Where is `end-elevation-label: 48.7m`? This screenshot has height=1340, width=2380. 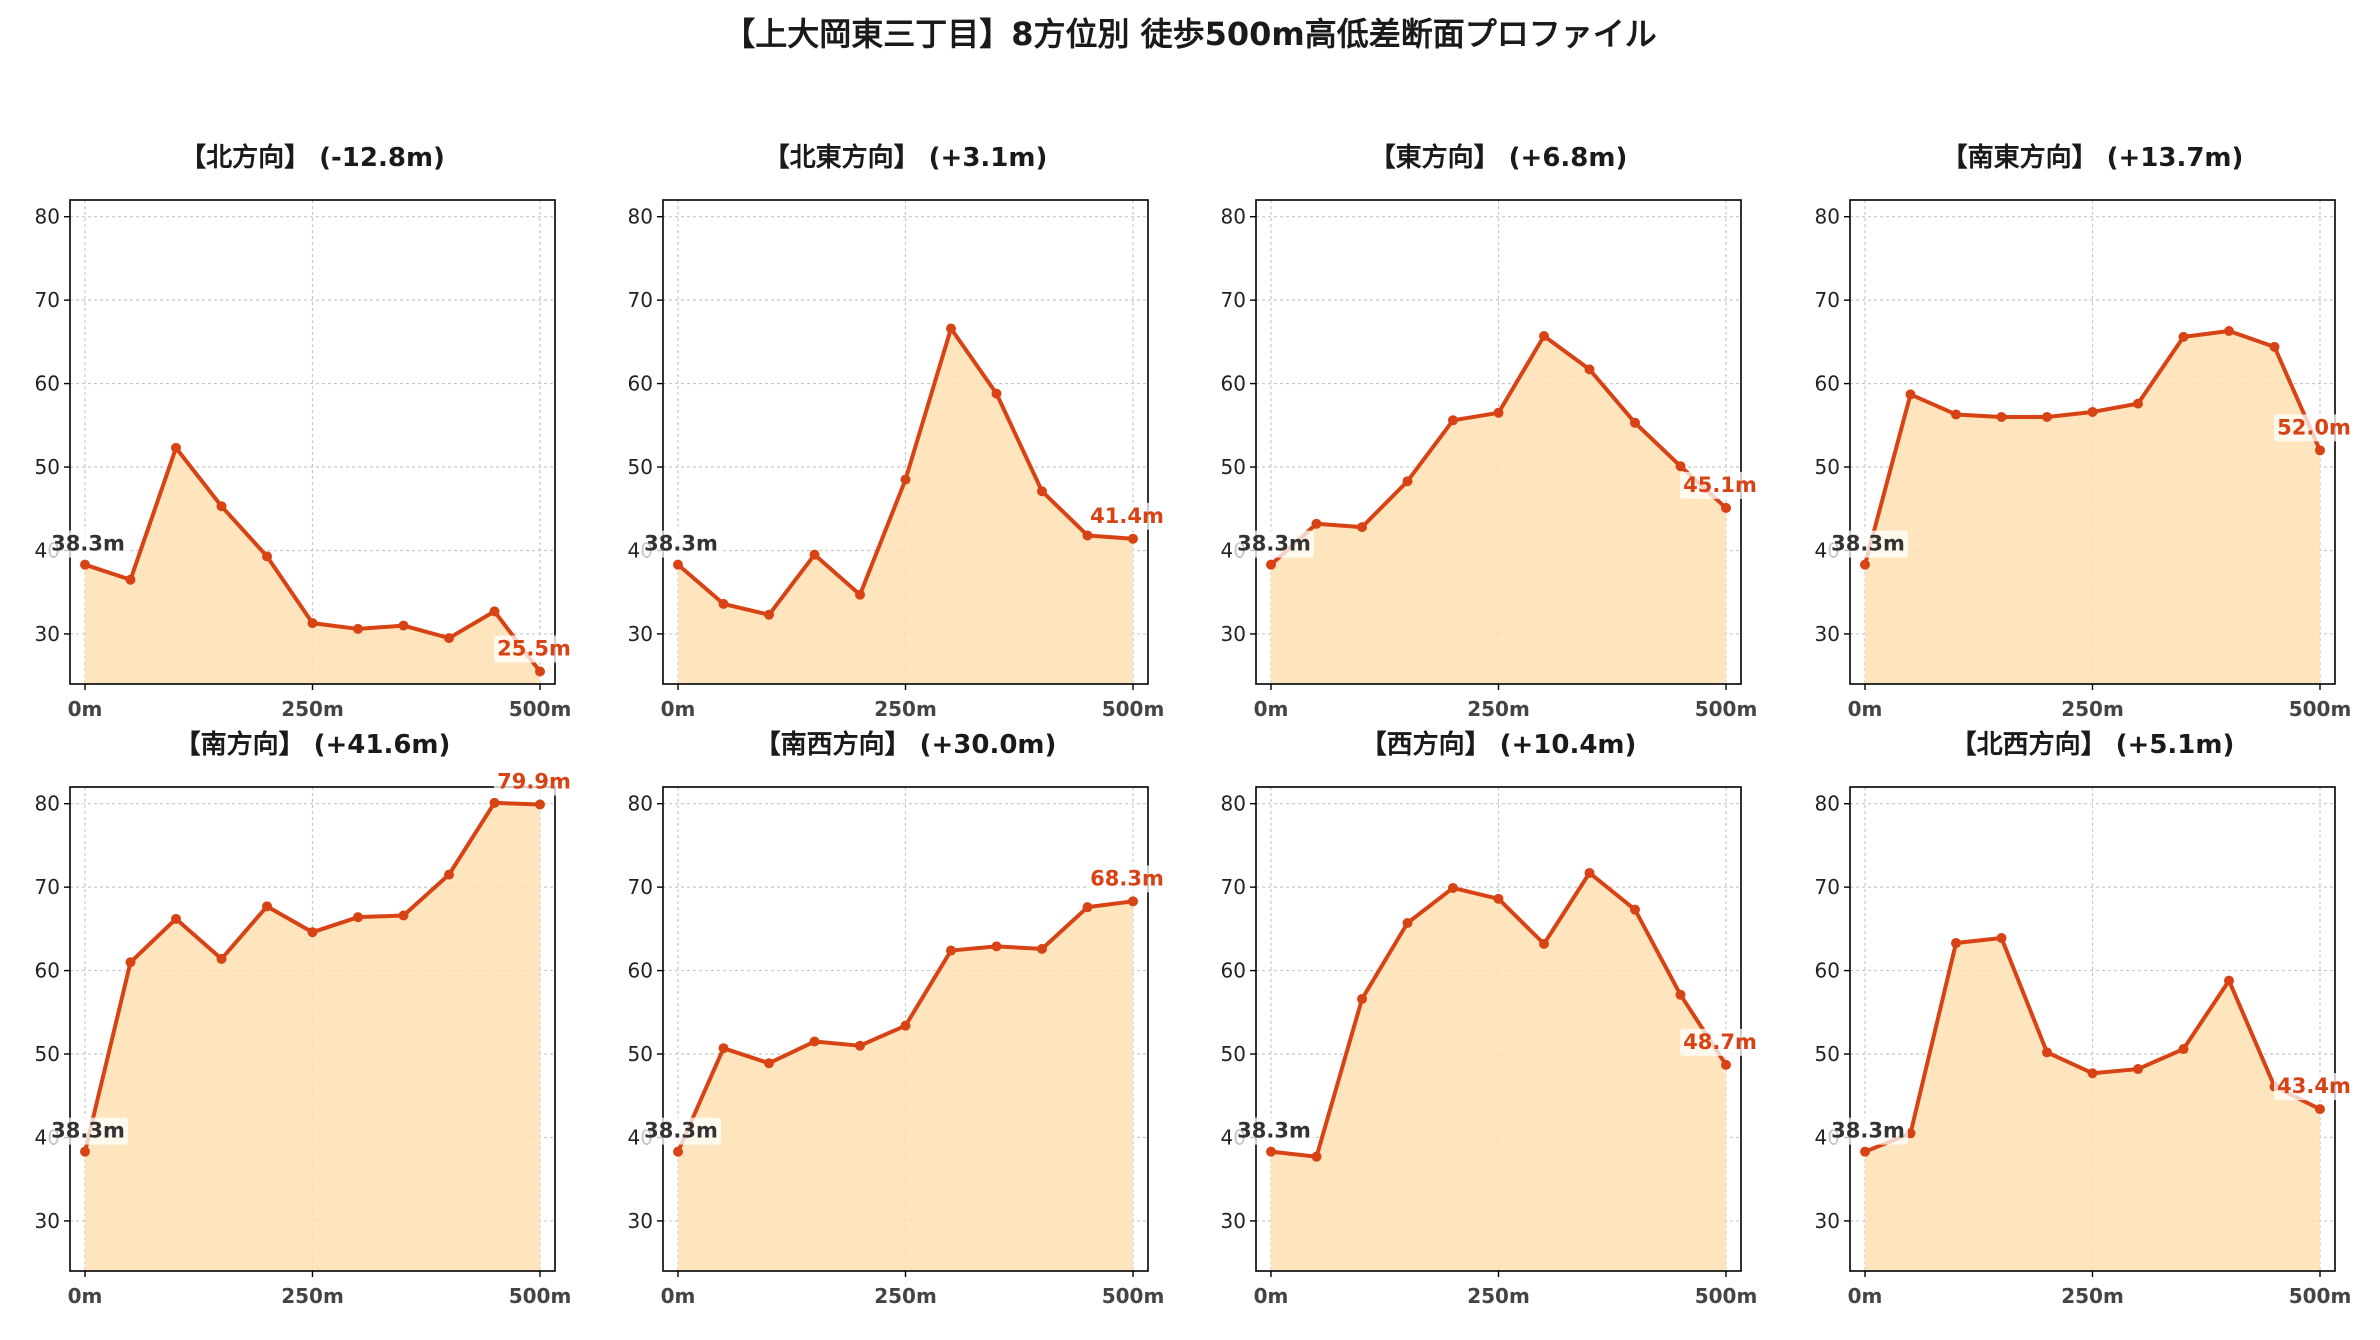 end-elevation-label: 48.7m is located at coordinates (1720, 1042).